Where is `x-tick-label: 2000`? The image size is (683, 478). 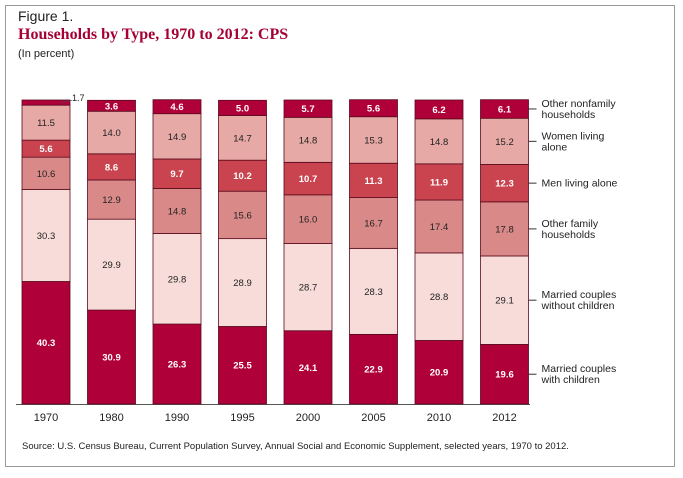 x-tick-label: 2000 is located at coordinates (308, 418).